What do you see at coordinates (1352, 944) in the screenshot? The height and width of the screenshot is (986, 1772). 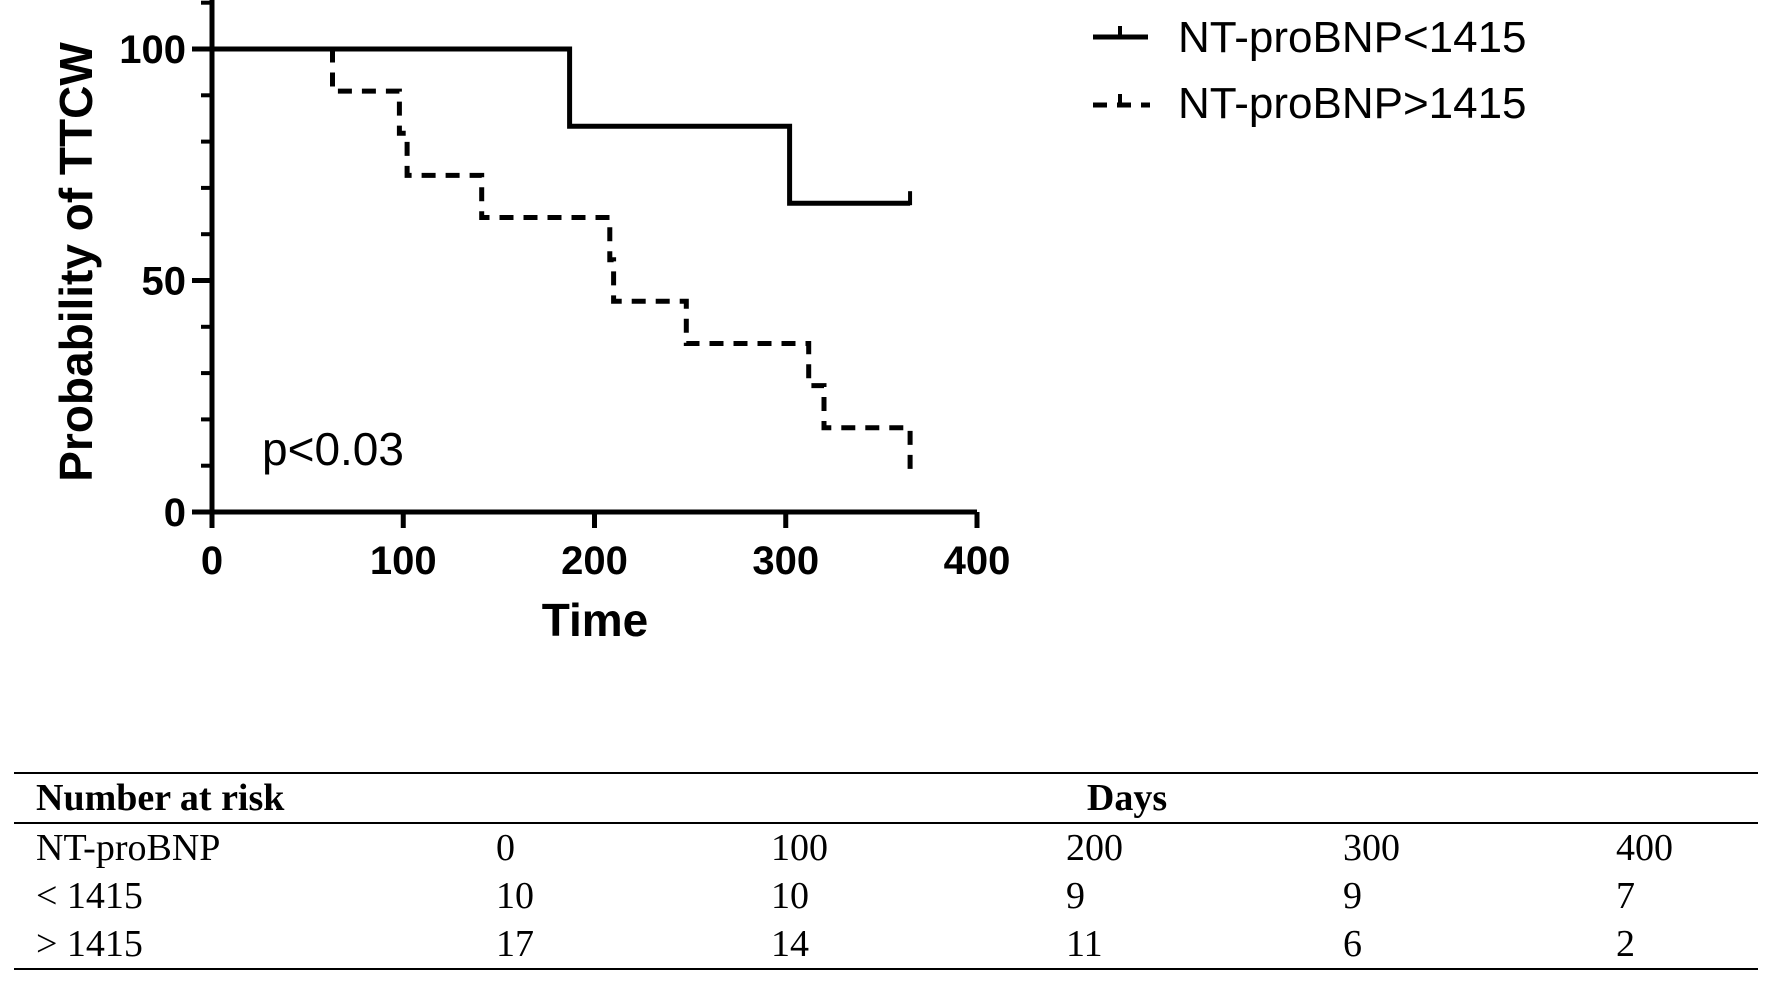 I see `risk-cell: 6` at bounding box center [1352, 944].